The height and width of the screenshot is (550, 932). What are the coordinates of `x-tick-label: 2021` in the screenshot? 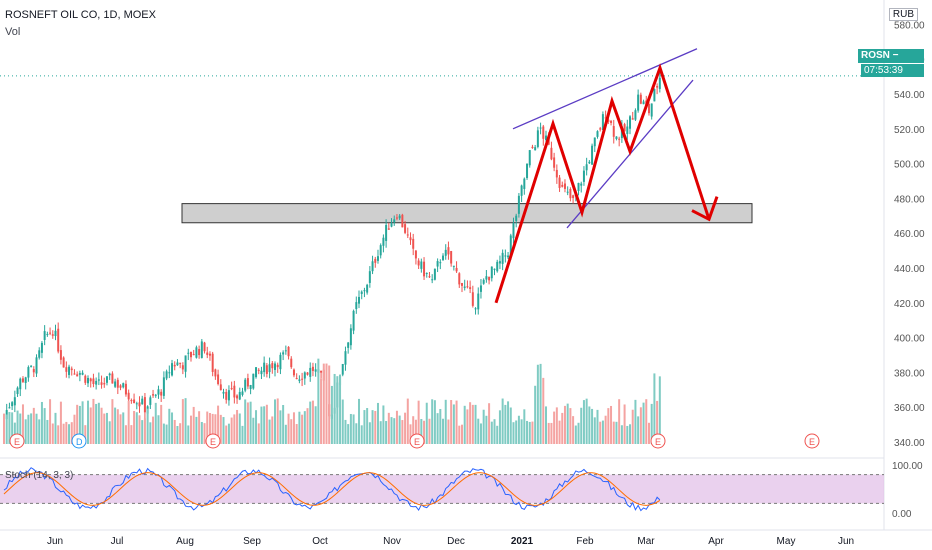 It's located at (522, 541).